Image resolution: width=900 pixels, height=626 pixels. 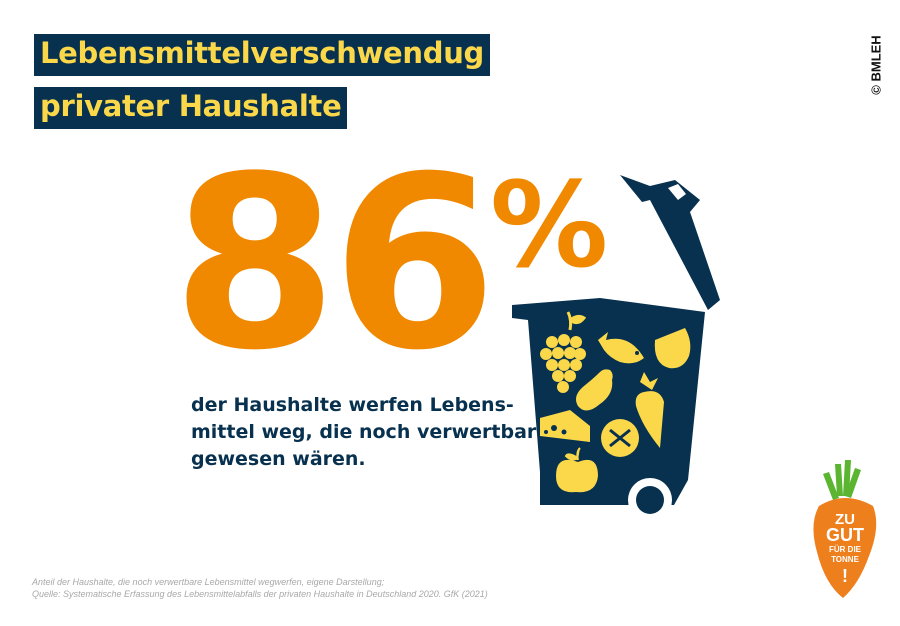 I want to click on logo-text-exclamation: !, so click(x=845, y=576).